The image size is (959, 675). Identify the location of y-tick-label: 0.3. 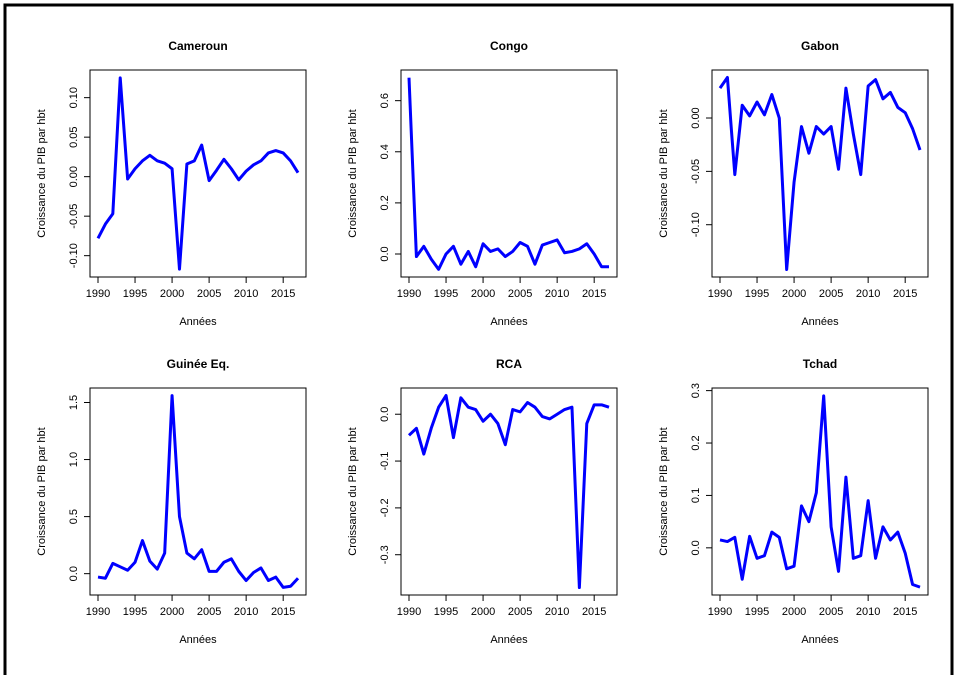
(696, 390).